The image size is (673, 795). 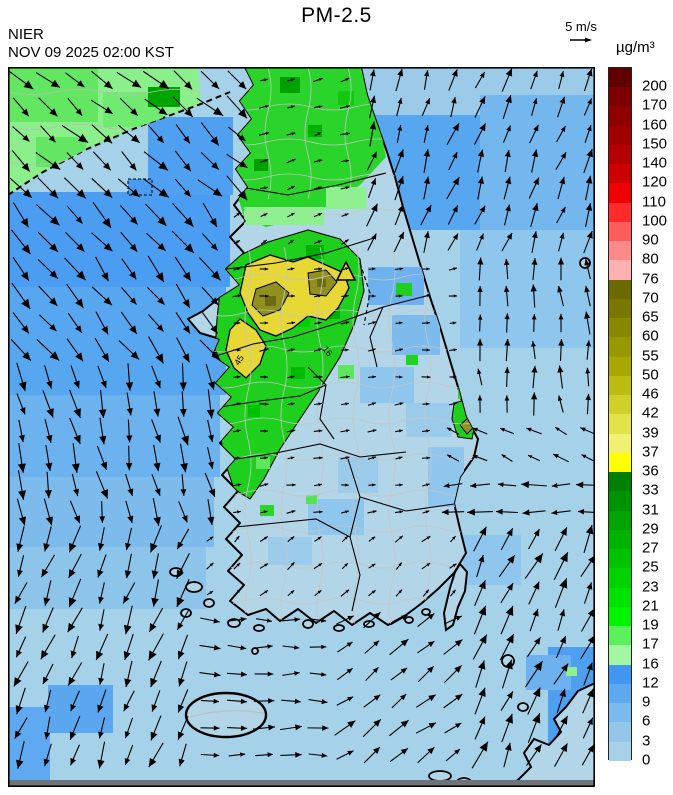 I want to click on china-coastline-dashed, so click(x=119, y=143).